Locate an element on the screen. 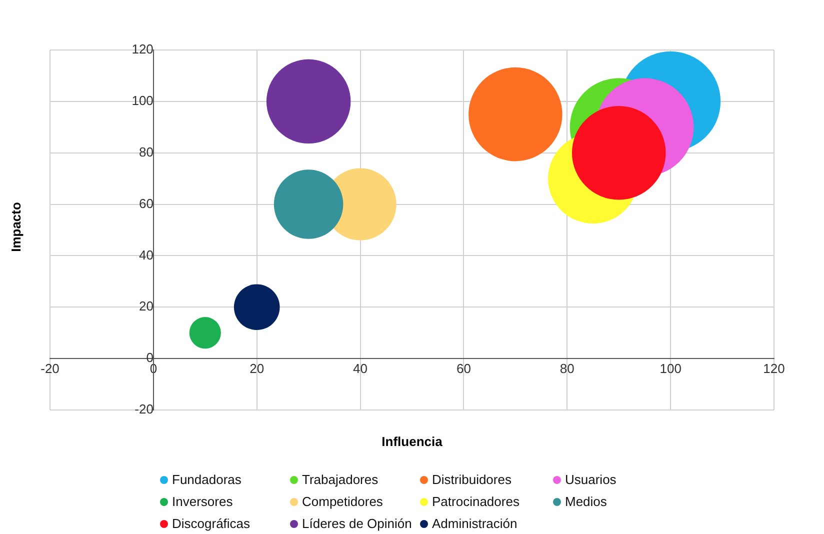 This screenshot has height=534, width=824. y-axis-title: Impacto is located at coordinates (16, 227).